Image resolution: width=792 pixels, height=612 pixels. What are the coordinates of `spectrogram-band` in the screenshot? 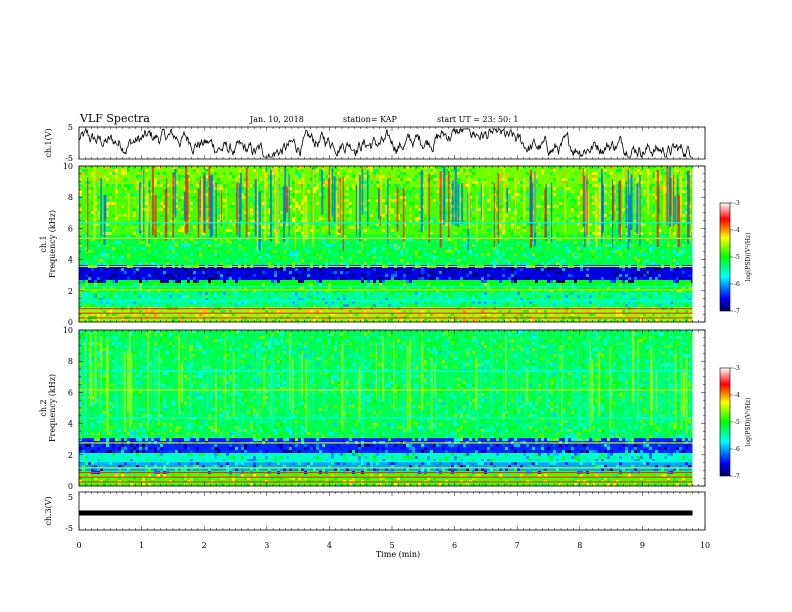 It's located at (386, 201).